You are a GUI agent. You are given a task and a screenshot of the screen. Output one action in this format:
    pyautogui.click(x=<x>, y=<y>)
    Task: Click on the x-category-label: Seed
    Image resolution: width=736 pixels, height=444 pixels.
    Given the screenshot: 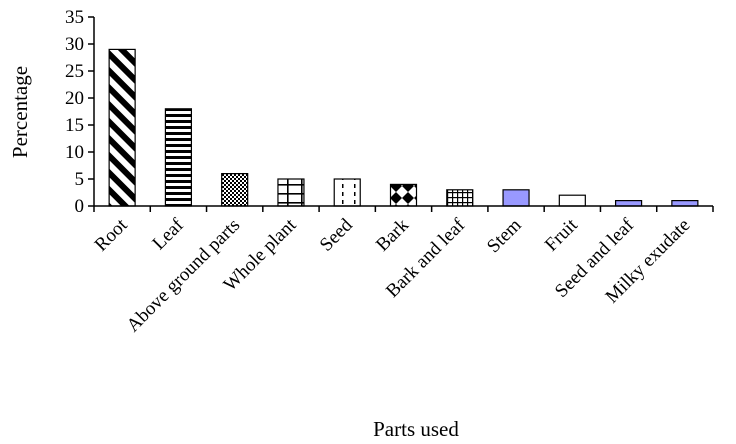 What is the action you would take?
    pyautogui.click(x=336, y=234)
    